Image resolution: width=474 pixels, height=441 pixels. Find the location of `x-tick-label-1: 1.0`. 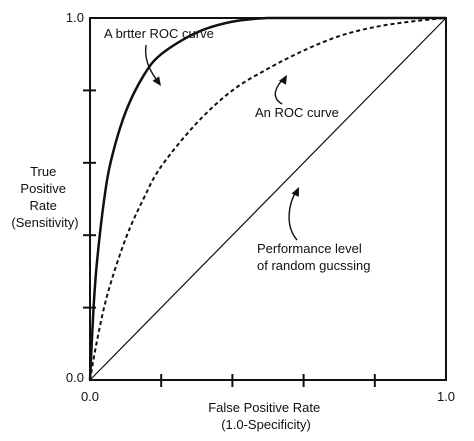

x-tick-label-1: 1.0 is located at coordinates (446, 396).